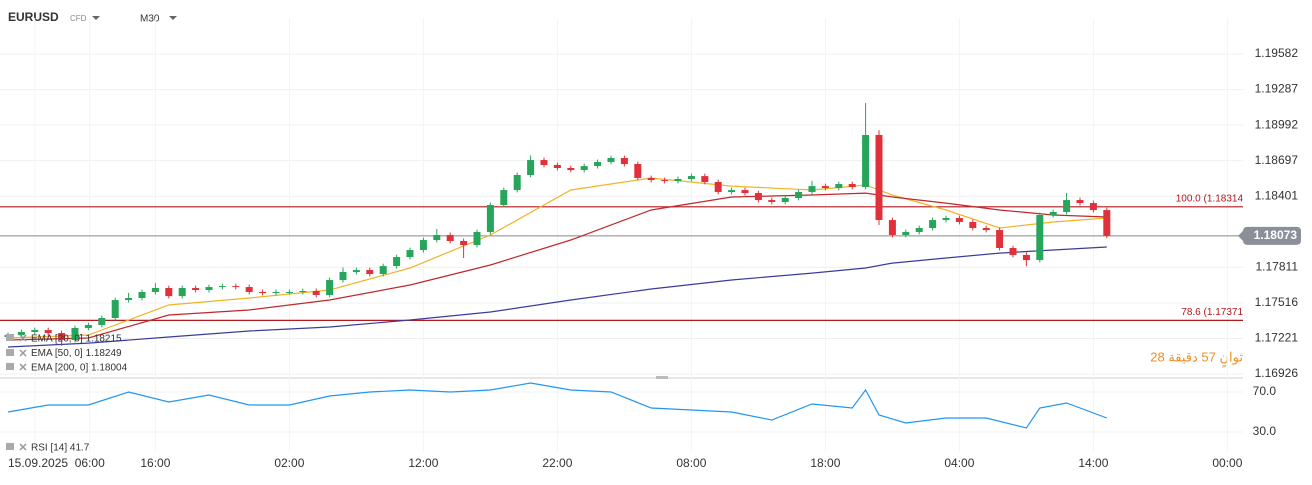 The width and height of the screenshot is (1312, 485). I want to click on symbol-dropdown, so click(96, 18).